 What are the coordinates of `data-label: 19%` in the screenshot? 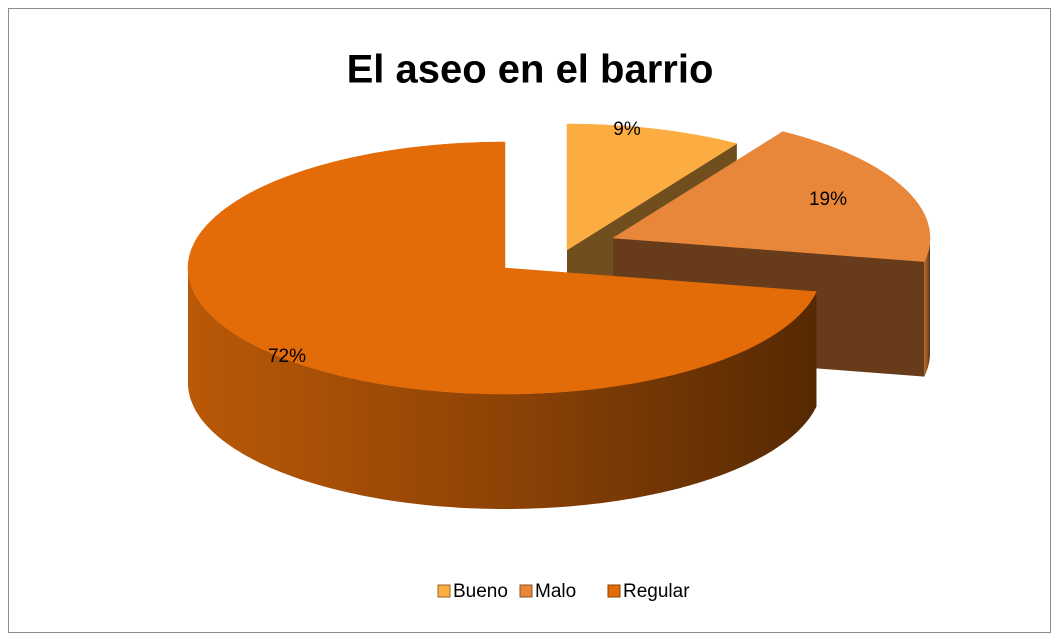 It's located at (828, 199).